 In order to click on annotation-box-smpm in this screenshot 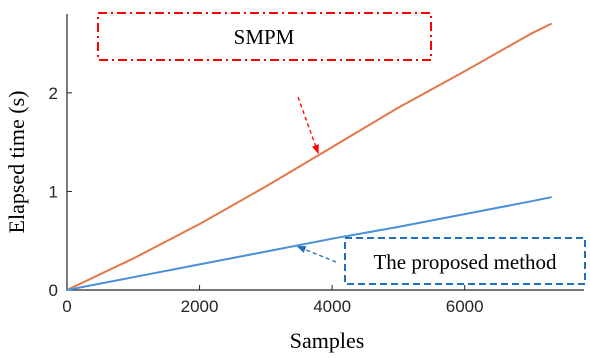, I will do `click(264, 36)`.